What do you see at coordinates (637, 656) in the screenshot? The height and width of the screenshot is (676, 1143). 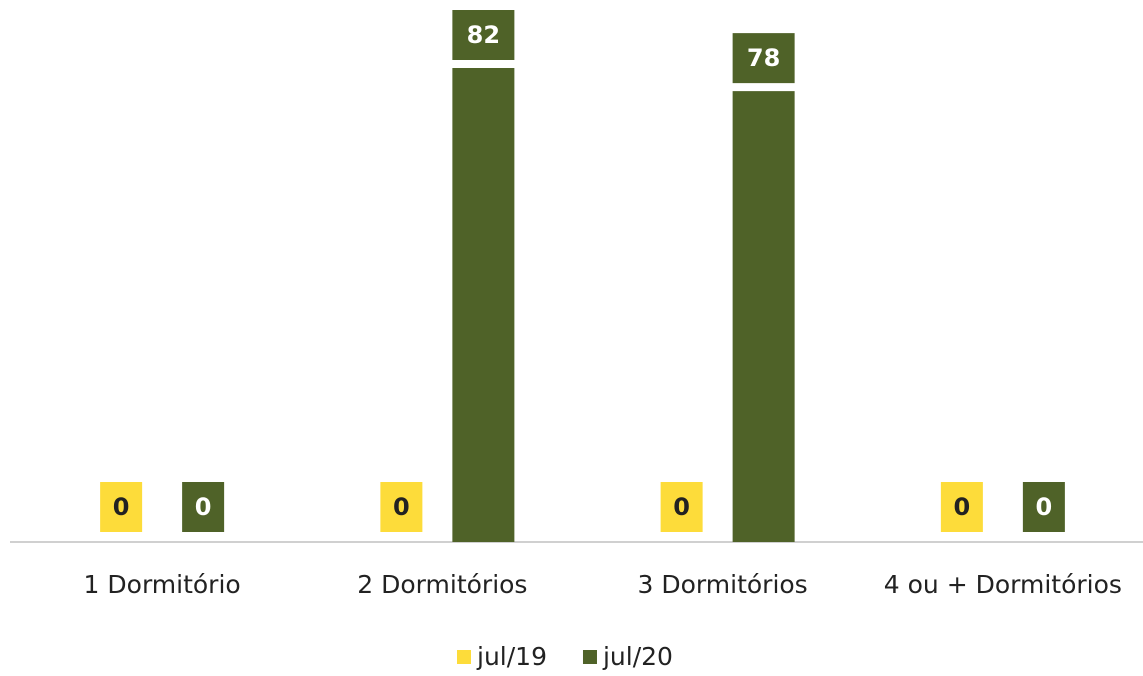 I see `legend-label: jul/20` at bounding box center [637, 656].